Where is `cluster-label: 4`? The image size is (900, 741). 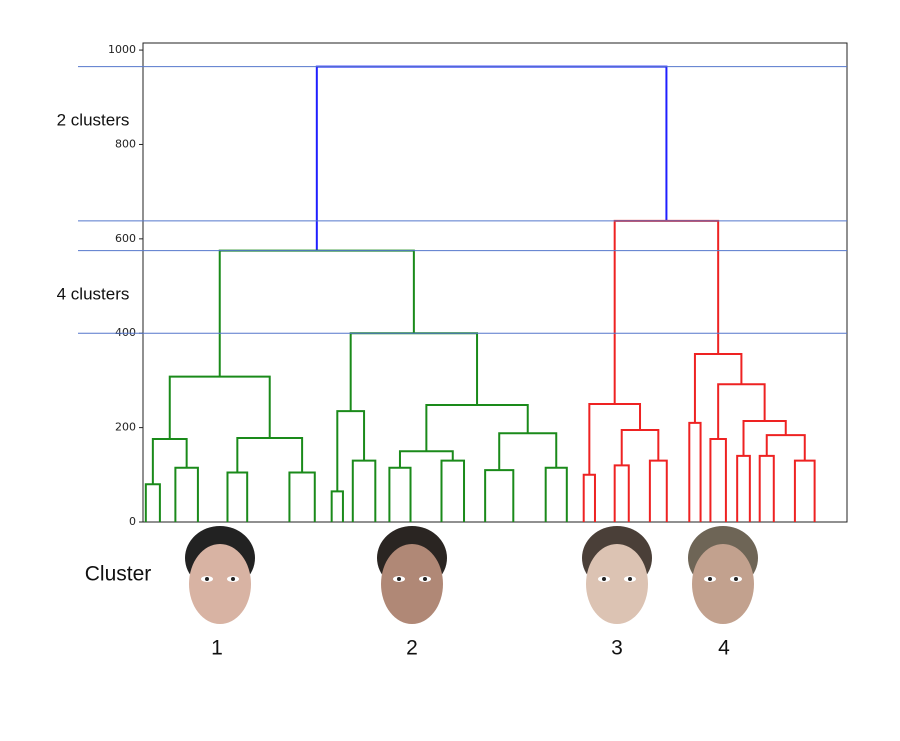 cluster-label: 4 is located at coordinates (724, 648).